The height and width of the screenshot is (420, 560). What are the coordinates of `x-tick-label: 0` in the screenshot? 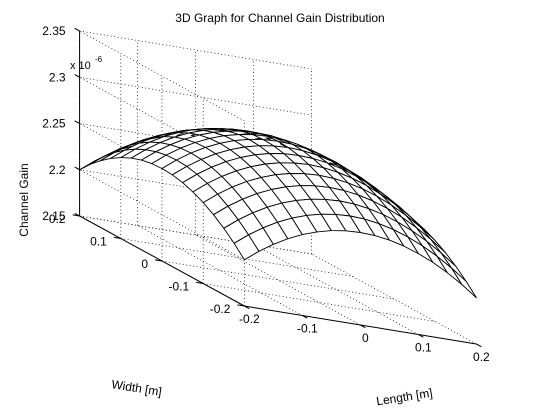 It's located at (365, 338).